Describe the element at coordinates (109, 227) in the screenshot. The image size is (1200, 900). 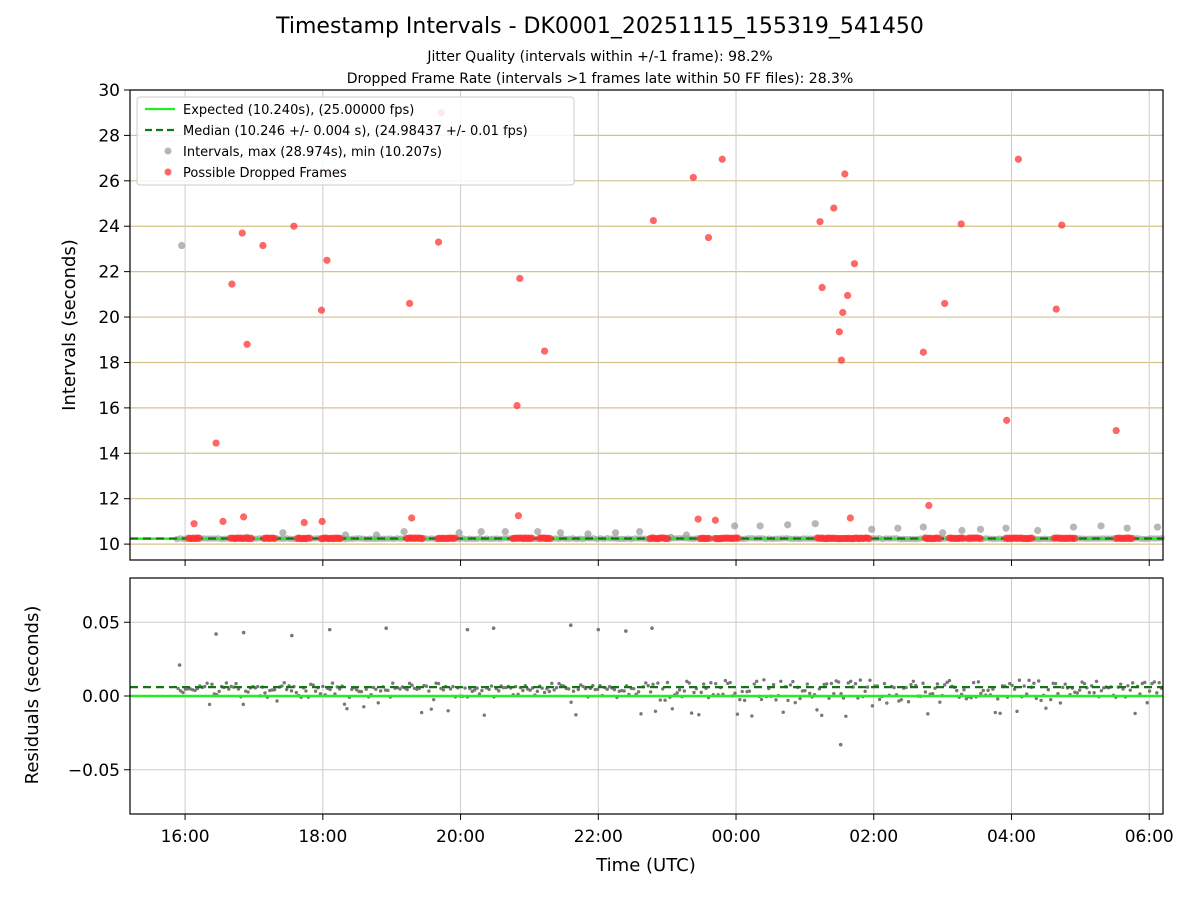
I see `top-y-tick-label: 24` at that location.